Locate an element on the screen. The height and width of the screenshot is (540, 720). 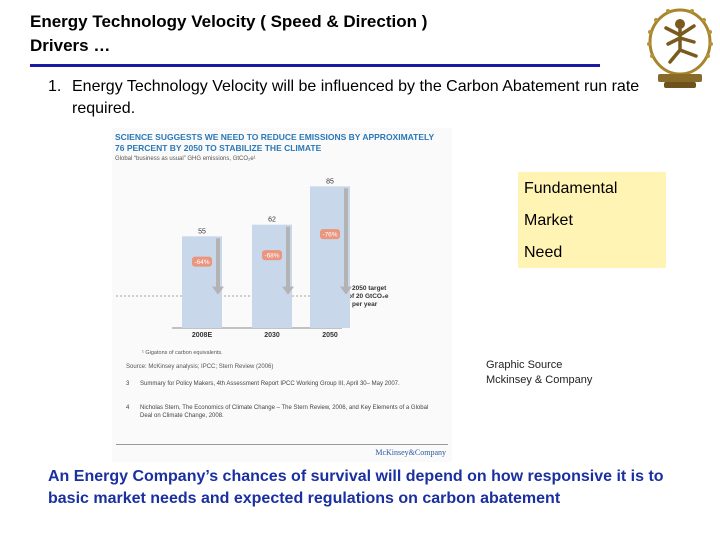
value-label-2008E: 55 is located at coordinates (202, 231).